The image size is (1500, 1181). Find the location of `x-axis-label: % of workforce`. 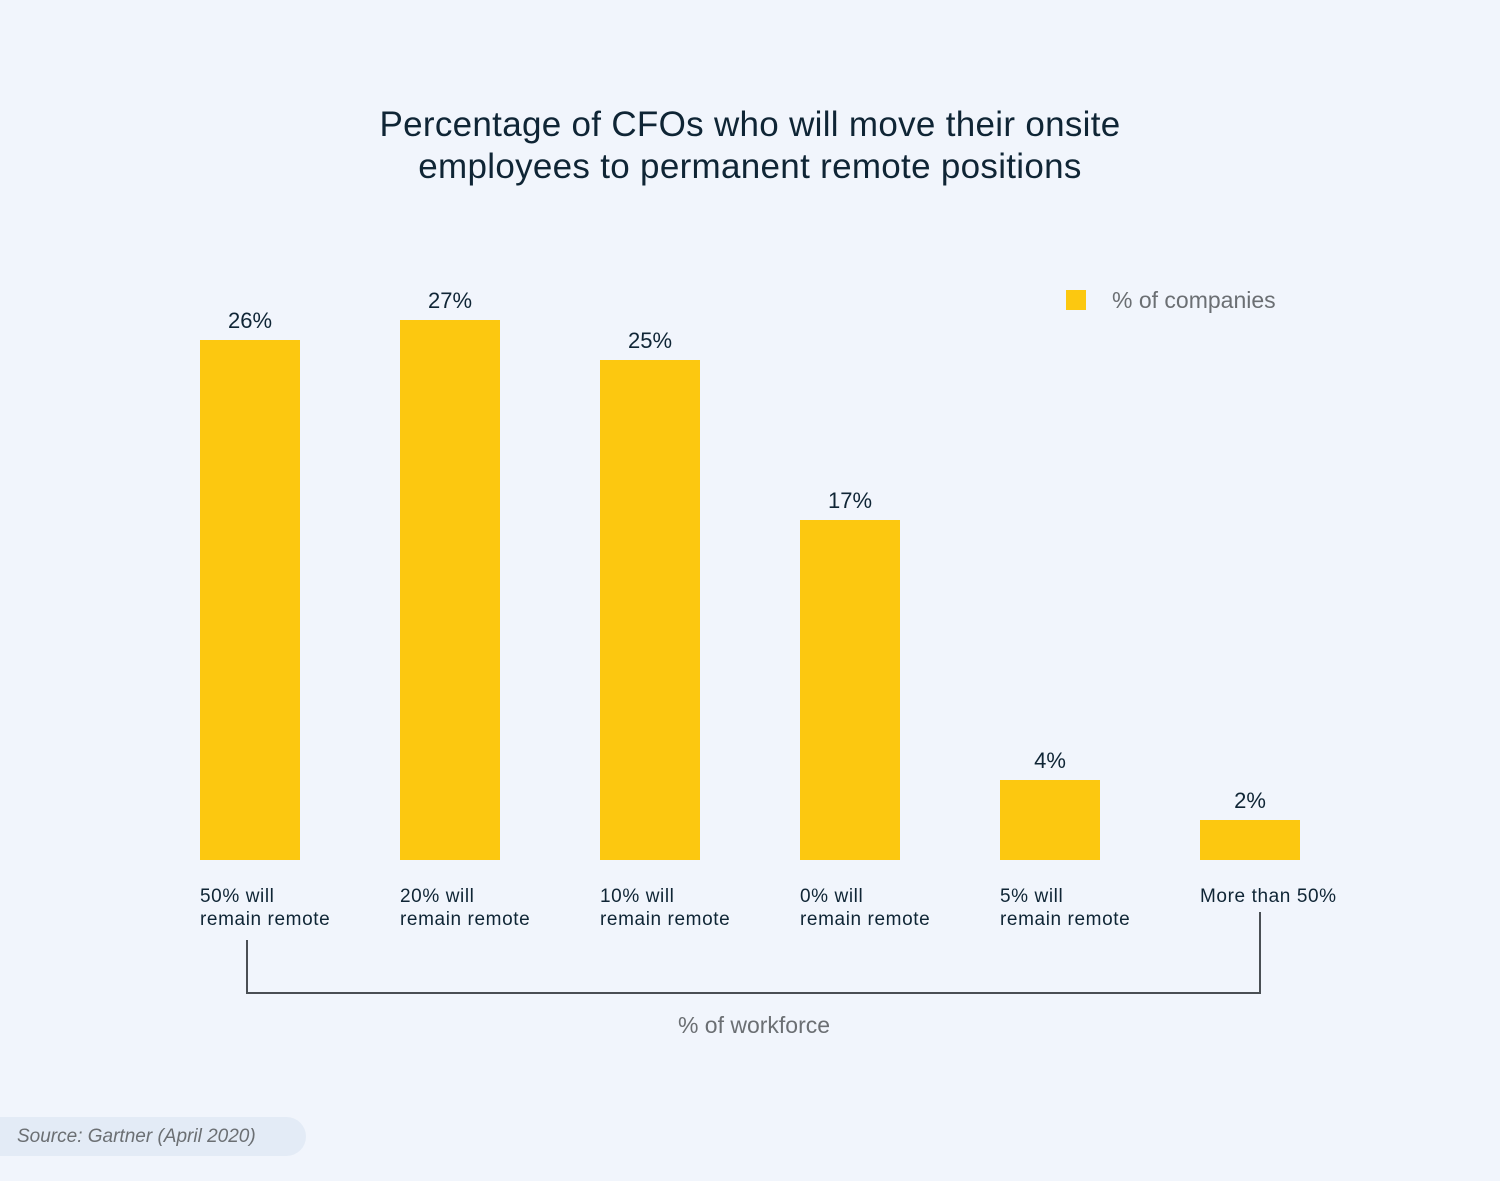

x-axis-label: % of workforce is located at coordinates (754, 1025).